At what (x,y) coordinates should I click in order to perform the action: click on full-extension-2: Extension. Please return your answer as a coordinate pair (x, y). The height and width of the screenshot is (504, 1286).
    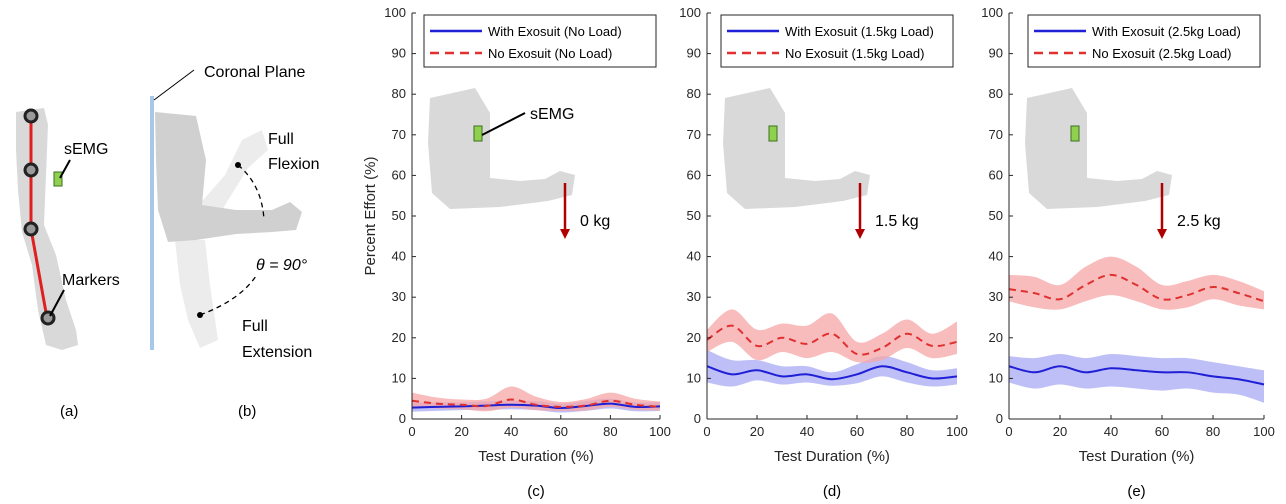
    Looking at the image, I should click on (277, 352).